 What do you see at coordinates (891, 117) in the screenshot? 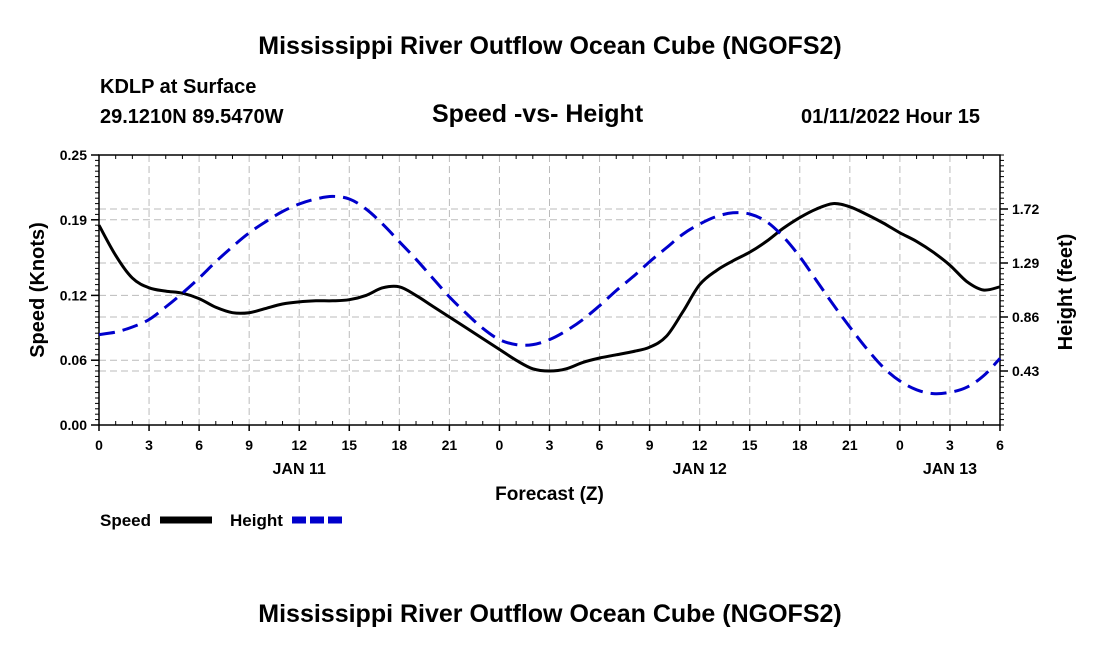
I see `forecast-datetime: 01/11/2022 Hour 15` at bounding box center [891, 117].